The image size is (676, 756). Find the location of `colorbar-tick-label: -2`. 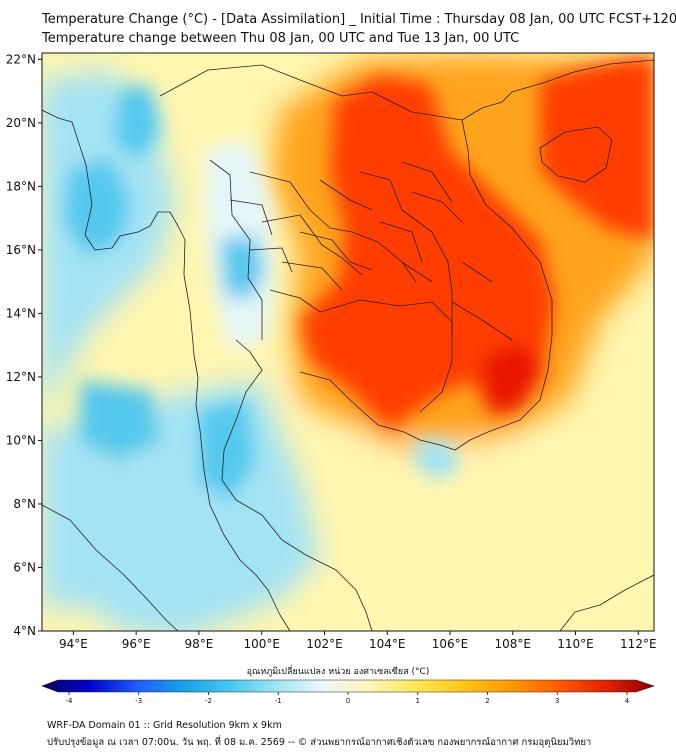

colorbar-tick-label: -2 is located at coordinates (208, 701).